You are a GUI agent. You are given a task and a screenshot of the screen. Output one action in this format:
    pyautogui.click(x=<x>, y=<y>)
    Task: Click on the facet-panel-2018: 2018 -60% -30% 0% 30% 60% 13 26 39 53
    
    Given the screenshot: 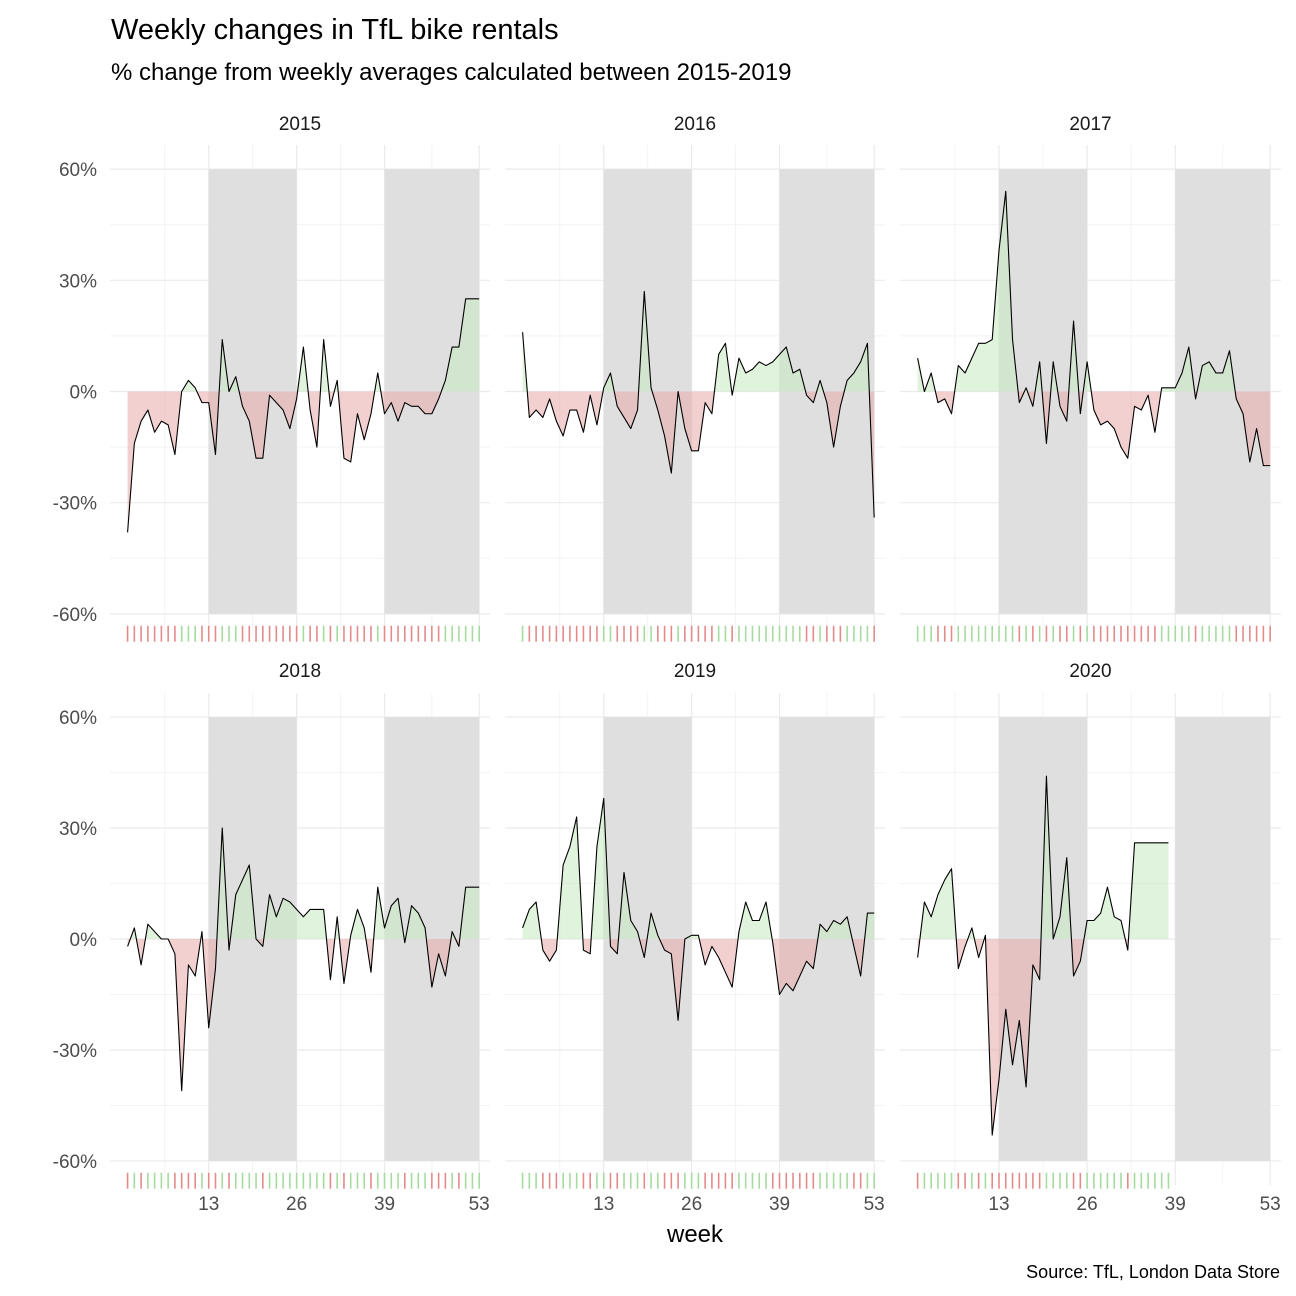 What is the action you would take?
    pyautogui.click(x=271, y=938)
    